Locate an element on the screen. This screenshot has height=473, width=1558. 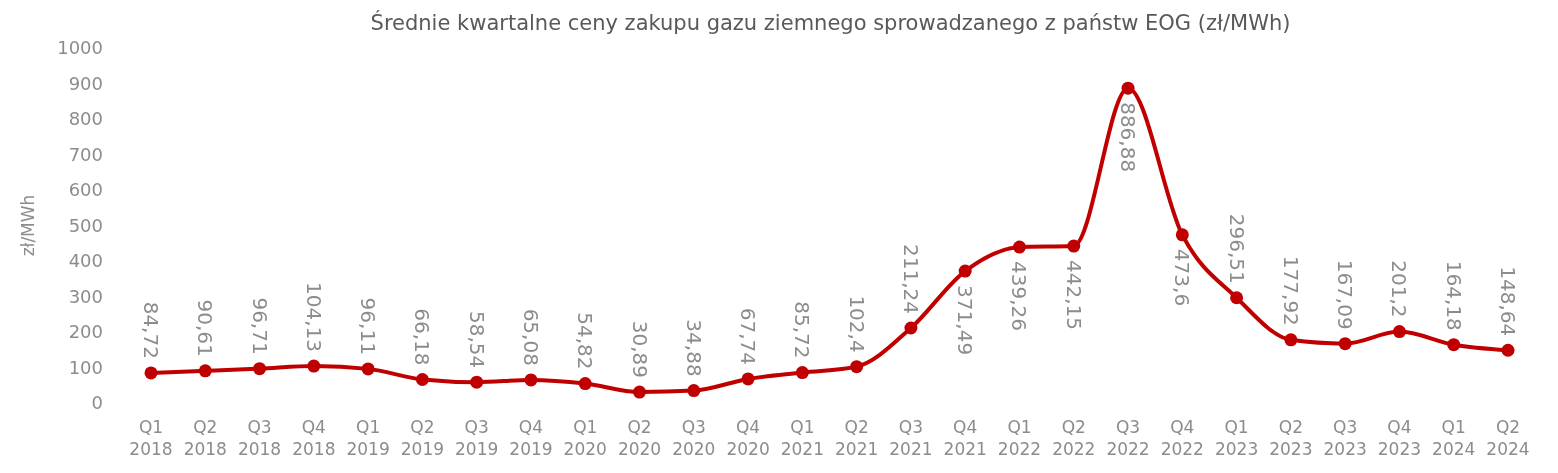
x-tick-label: Q3 2022 is located at coordinates (1128, 438).